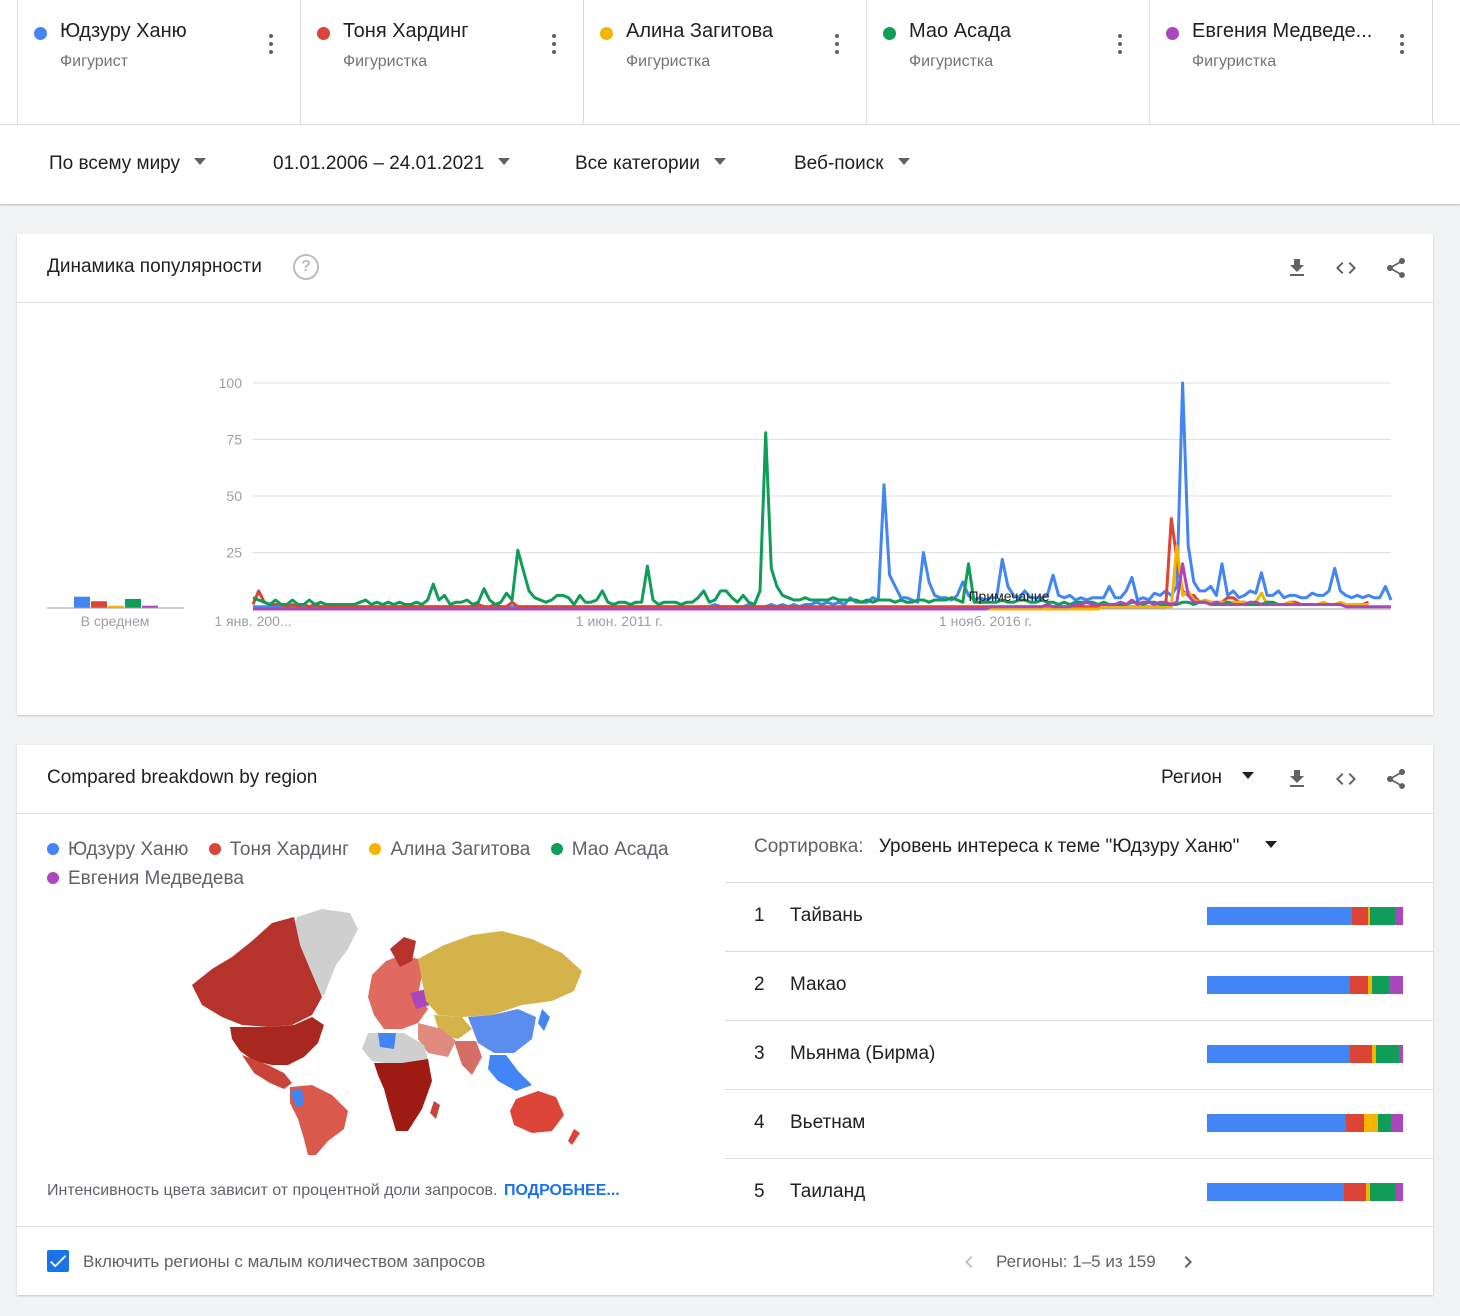  Describe the element at coordinates (759, 1053) in the screenshot. I see `row-rank: 3` at that location.